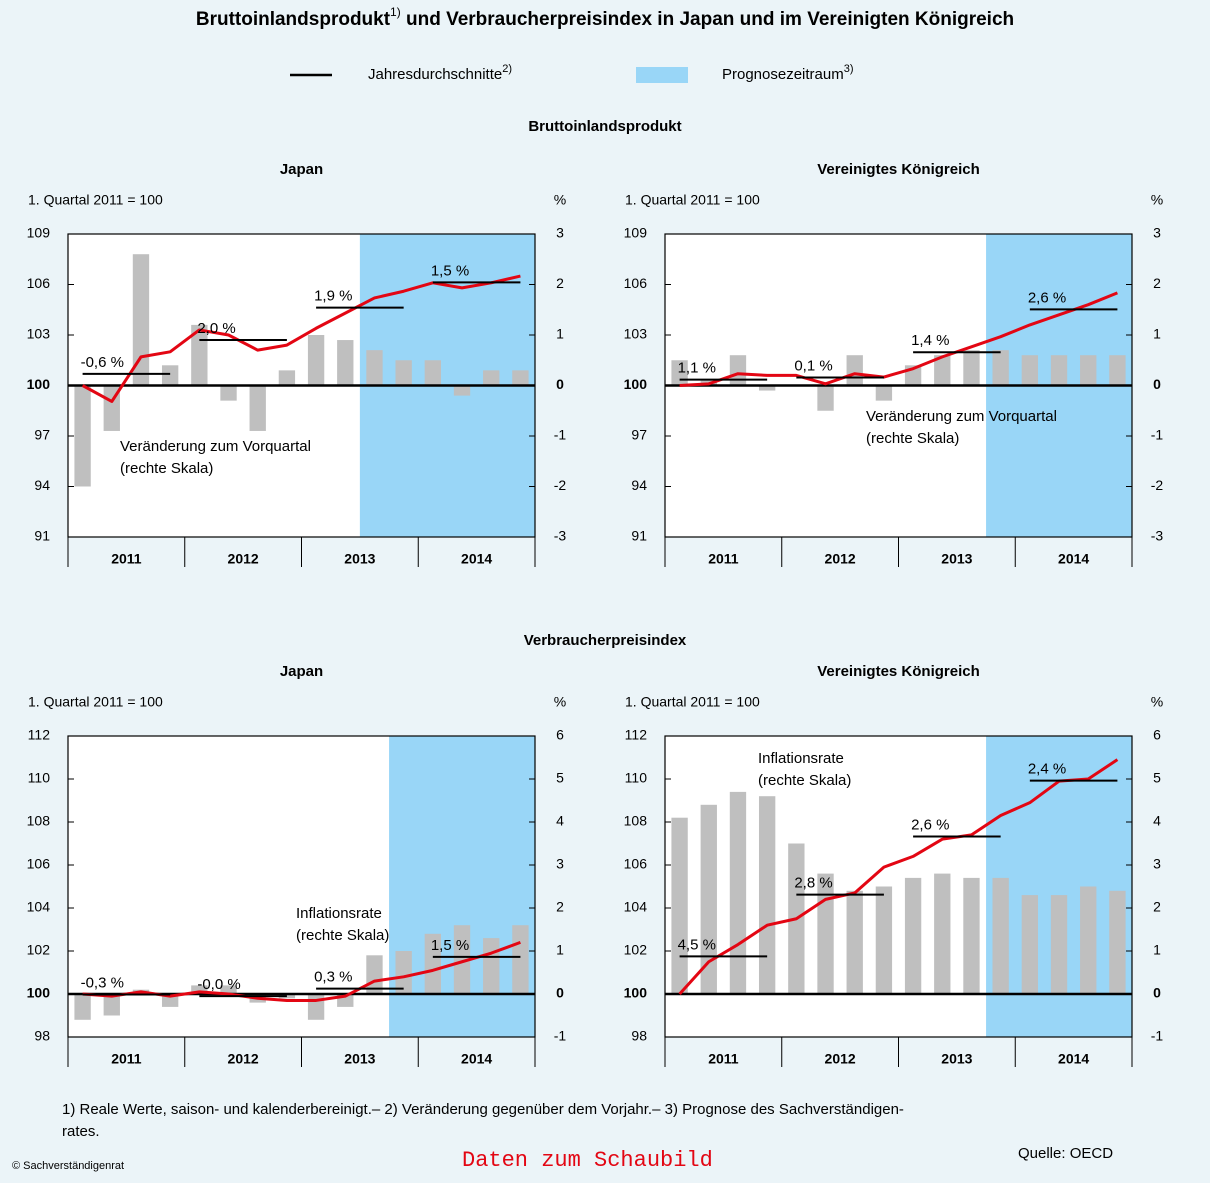  What do you see at coordinates (1157, 384) in the screenshot?
I see `y2-tick-label: 0` at bounding box center [1157, 384].